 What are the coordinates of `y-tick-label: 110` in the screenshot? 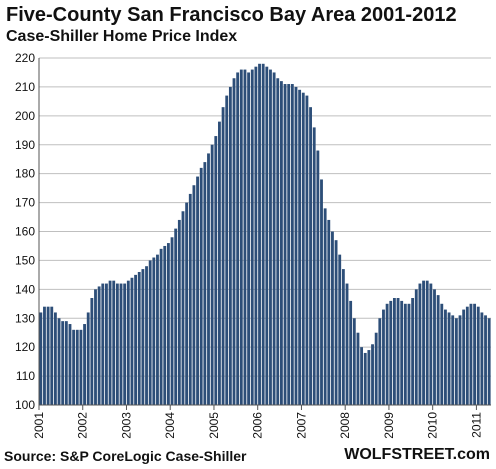 It's located at (25, 376).